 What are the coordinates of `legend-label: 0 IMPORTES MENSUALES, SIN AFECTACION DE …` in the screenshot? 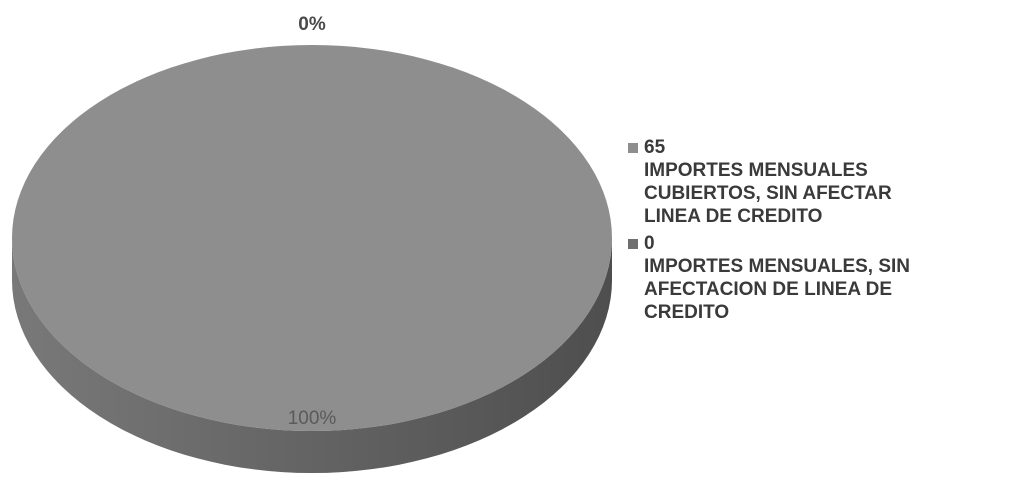 It's located at (777, 278).